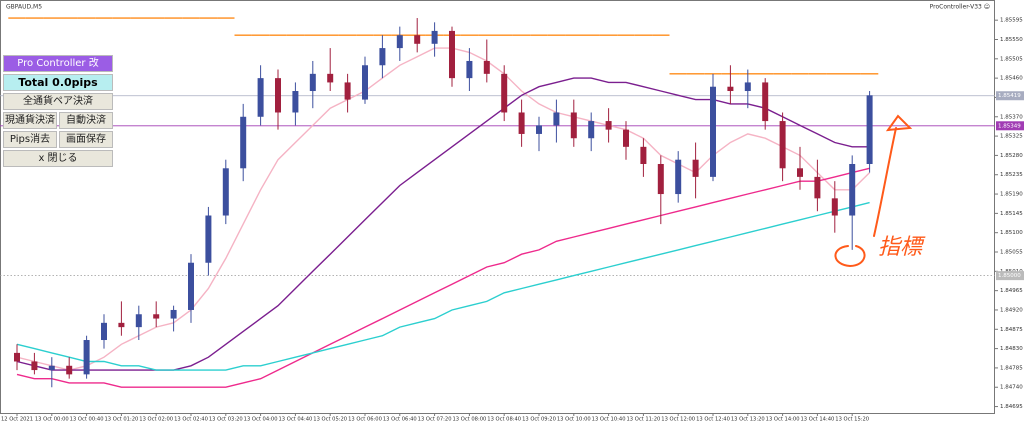 The height and width of the screenshot is (423, 1024). I want to click on x-tick-label: 13 Oct 08:40, so click(504, 420).